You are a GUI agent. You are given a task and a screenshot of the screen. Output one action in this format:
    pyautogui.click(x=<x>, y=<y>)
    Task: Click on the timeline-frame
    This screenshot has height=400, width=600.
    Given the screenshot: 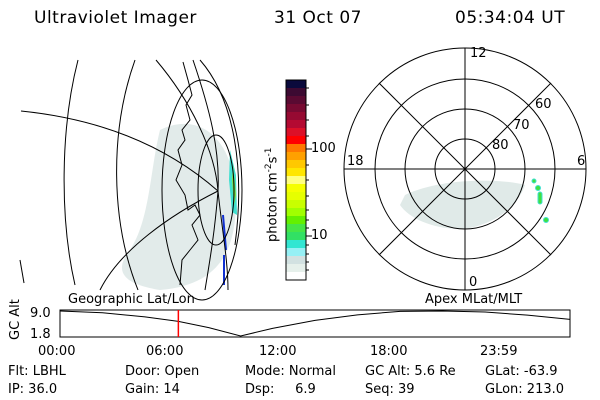 What is the action you would take?
    pyautogui.click(x=315, y=323)
    